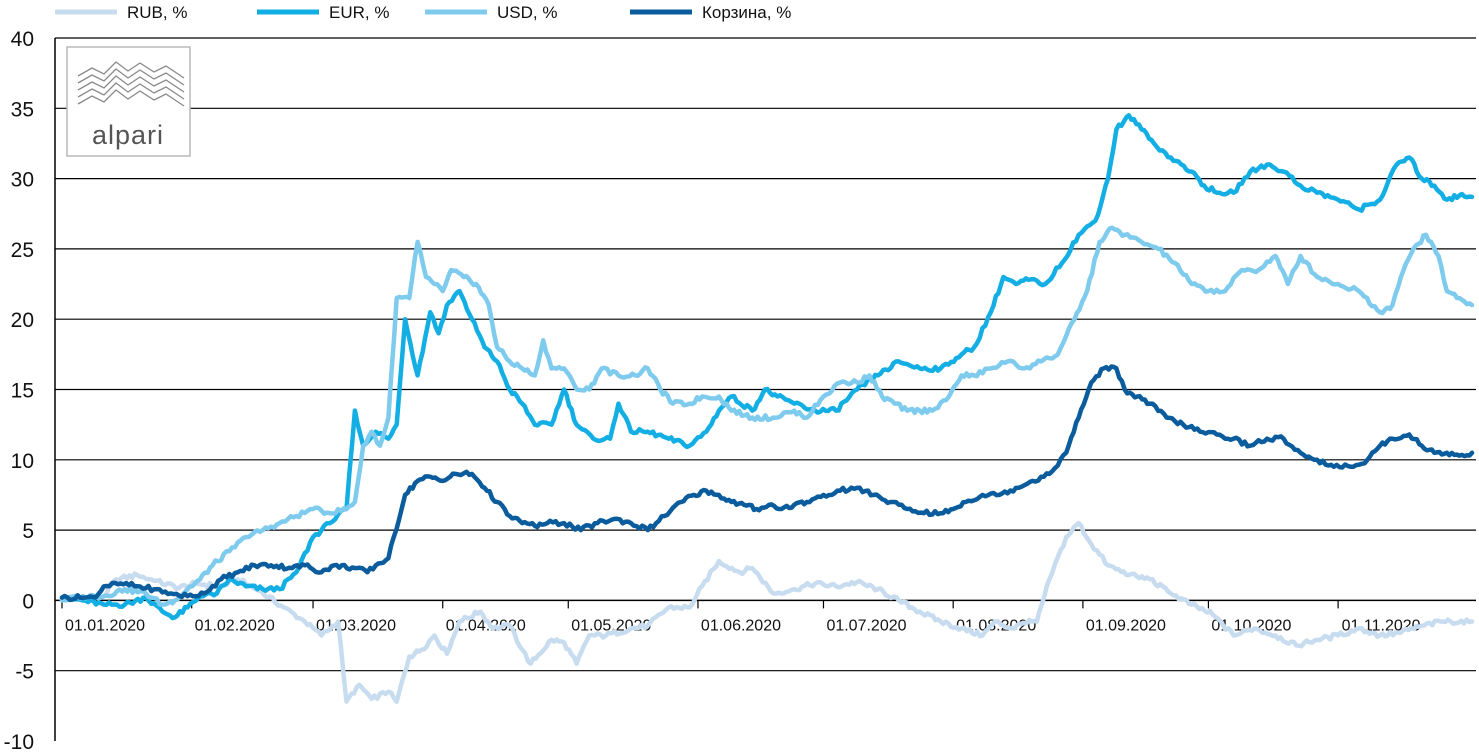 The image size is (1479, 755). I want to click on y-tick-label: 25, so click(22, 250).